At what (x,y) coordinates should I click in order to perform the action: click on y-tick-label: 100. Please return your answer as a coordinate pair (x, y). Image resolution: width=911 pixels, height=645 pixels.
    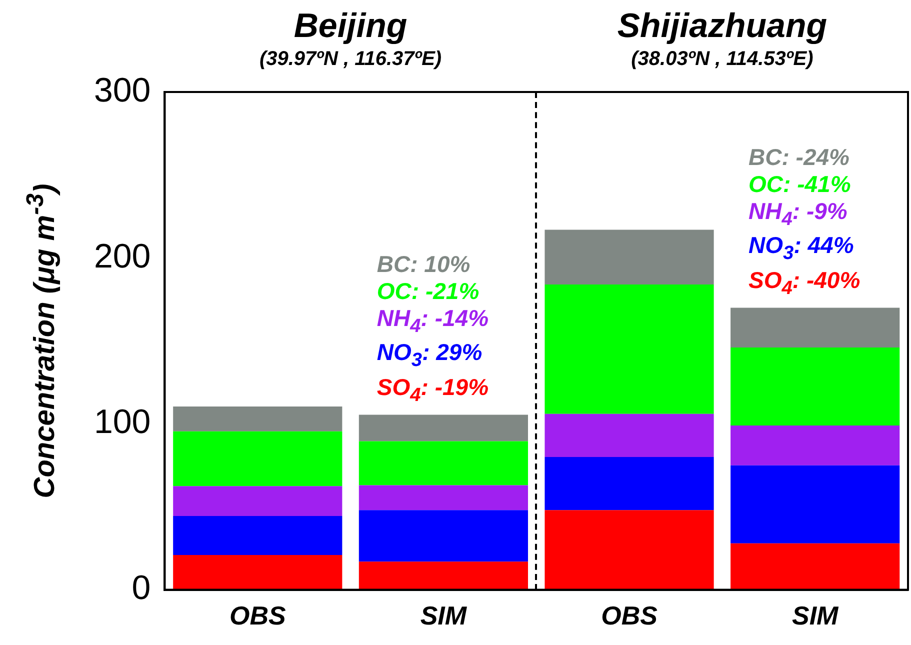
    Looking at the image, I should click on (122, 422).